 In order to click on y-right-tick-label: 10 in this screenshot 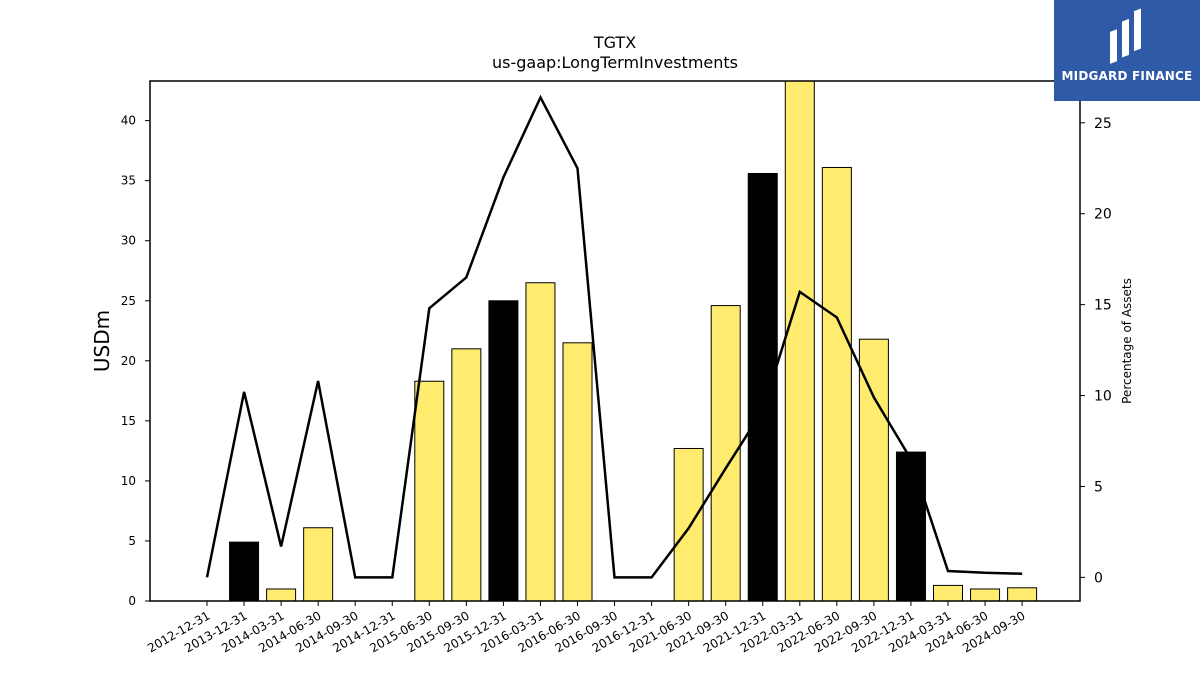, I will do `click(1103, 397)`.